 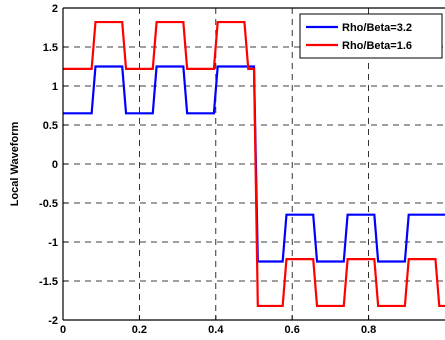 I want to click on legend-label: Rho/Beta=3.2, so click(x=377, y=28).